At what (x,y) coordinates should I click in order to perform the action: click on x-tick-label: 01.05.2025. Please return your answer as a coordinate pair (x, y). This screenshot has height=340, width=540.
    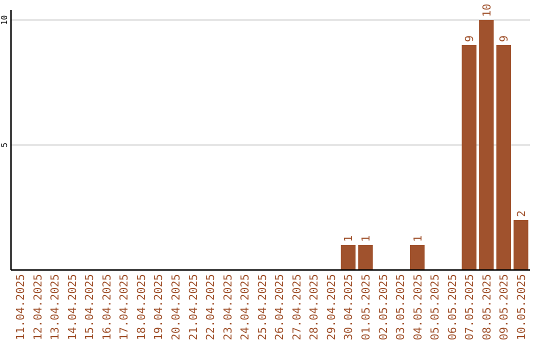
    Looking at the image, I should click on (365, 307).